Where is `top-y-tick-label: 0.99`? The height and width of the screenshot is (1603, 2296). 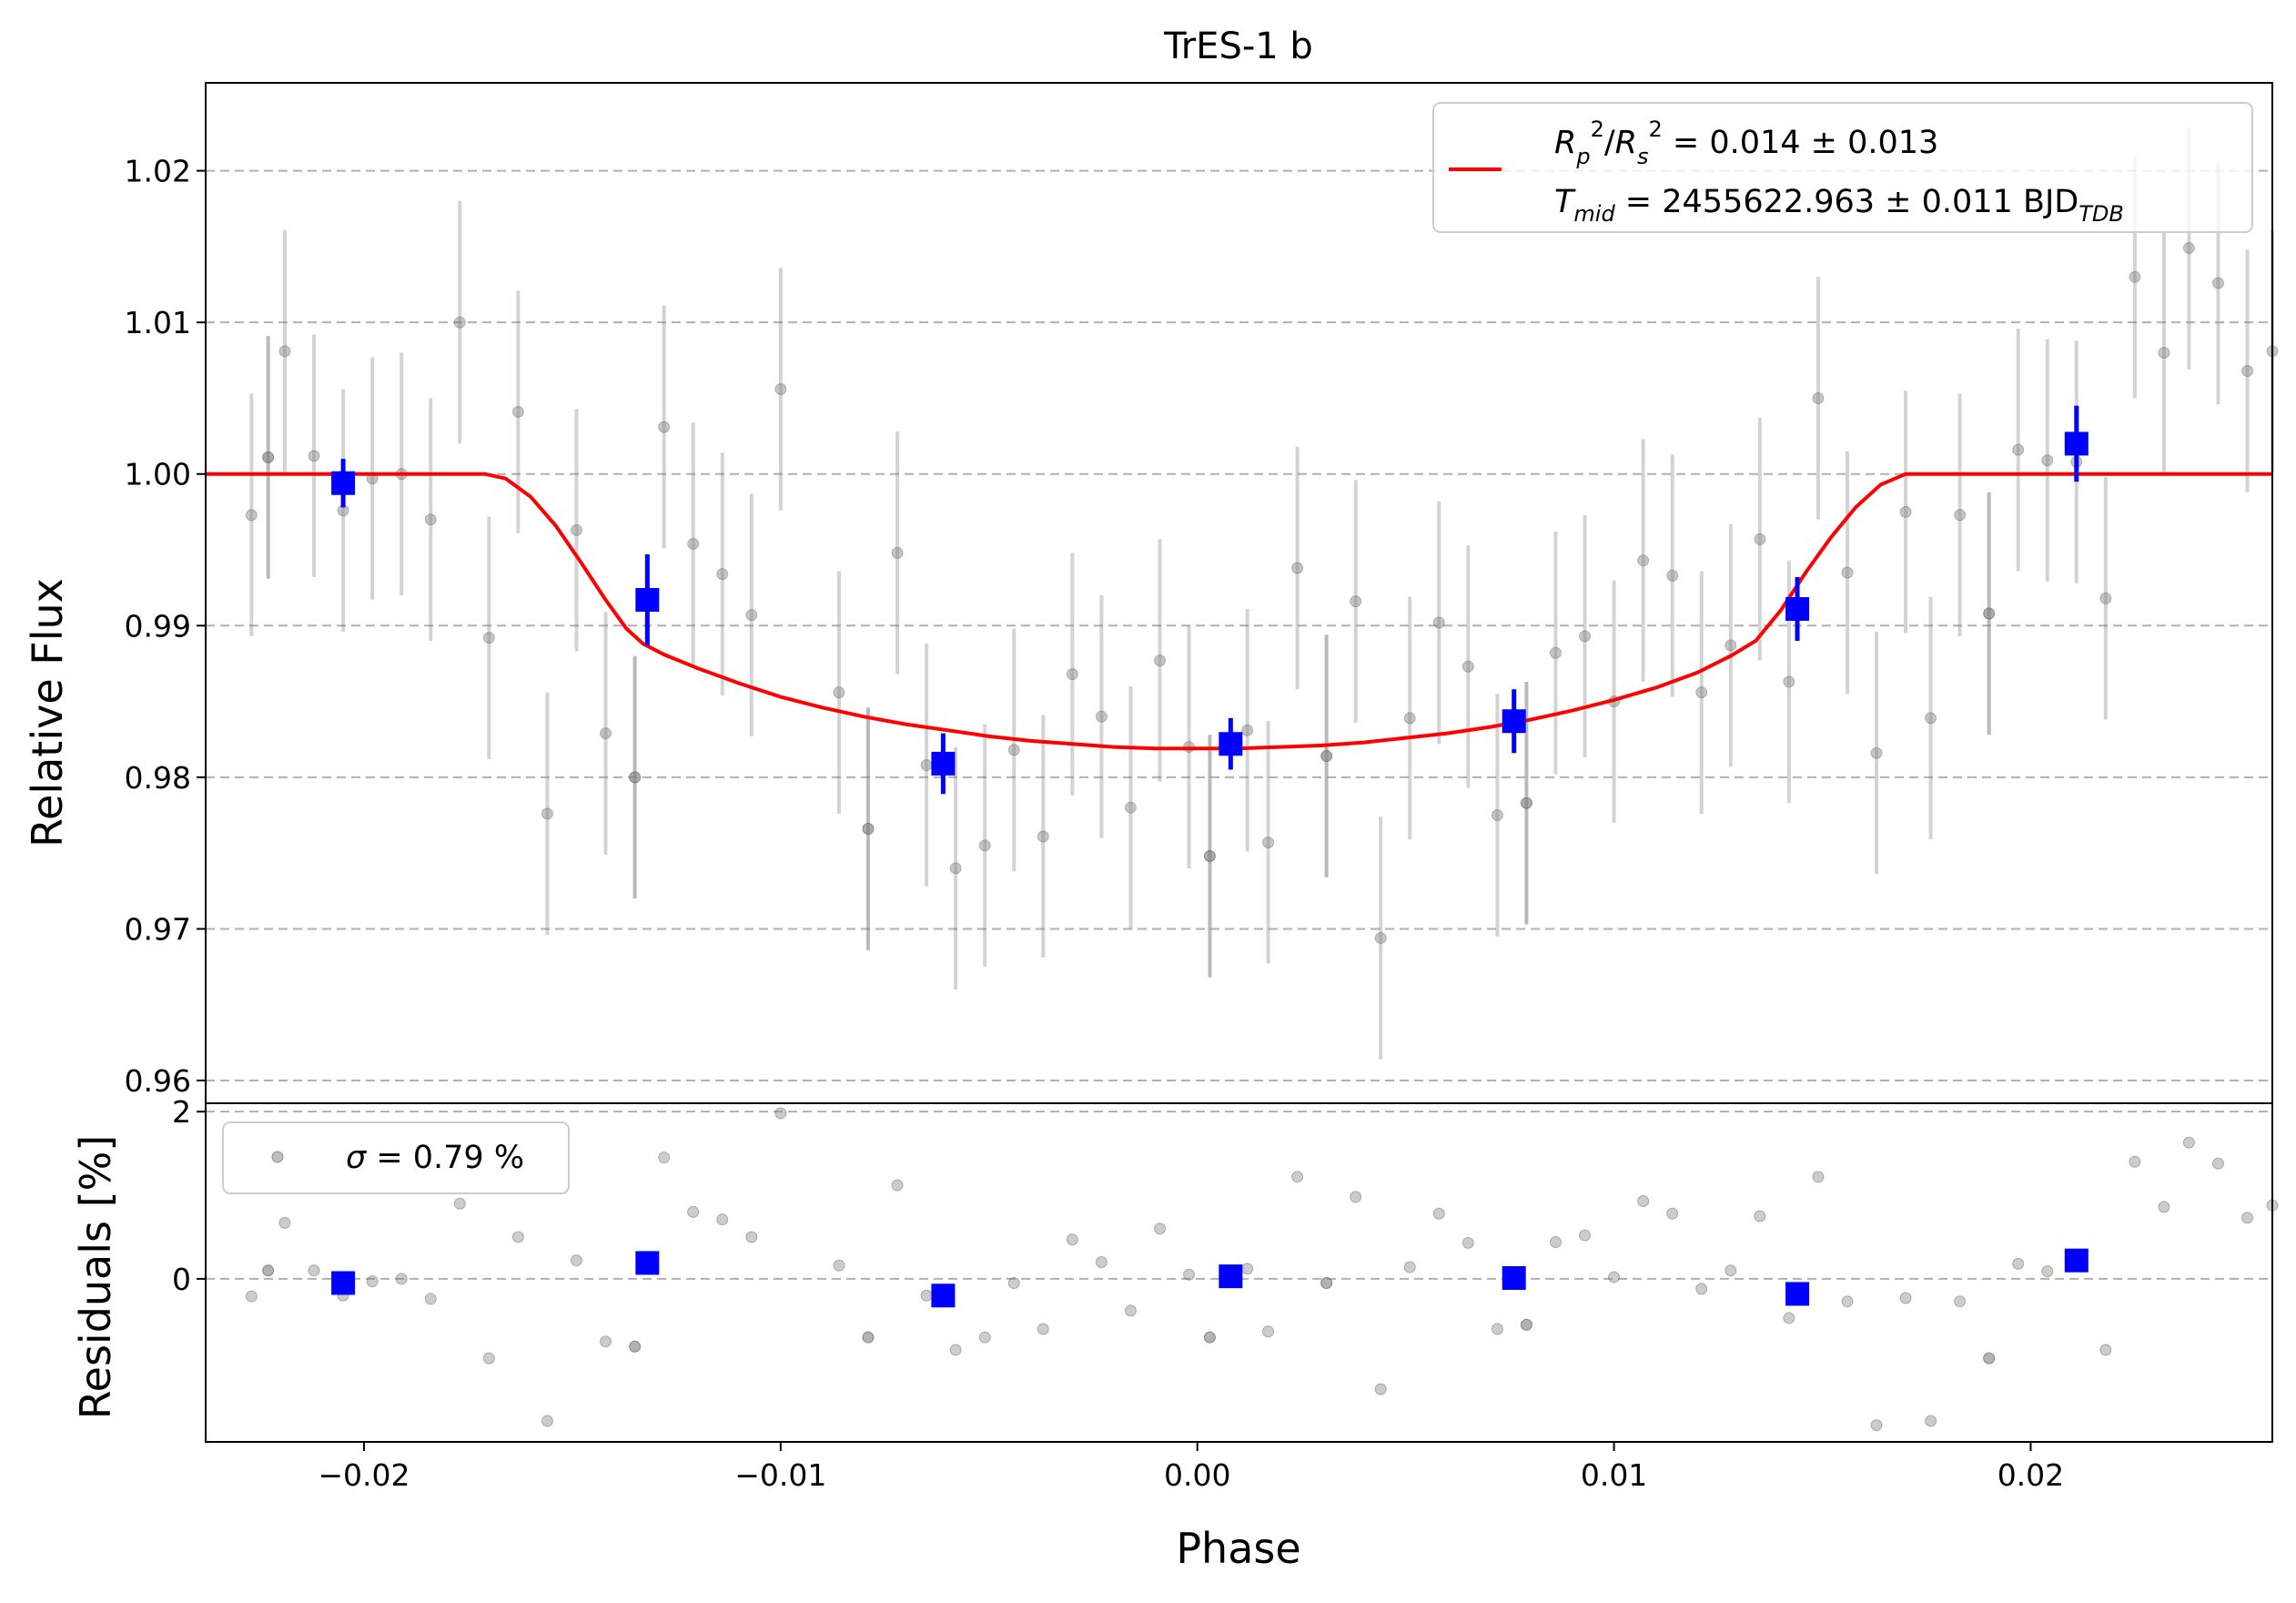
top-y-tick-label: 0.99 is located at coordinates (158, 626).